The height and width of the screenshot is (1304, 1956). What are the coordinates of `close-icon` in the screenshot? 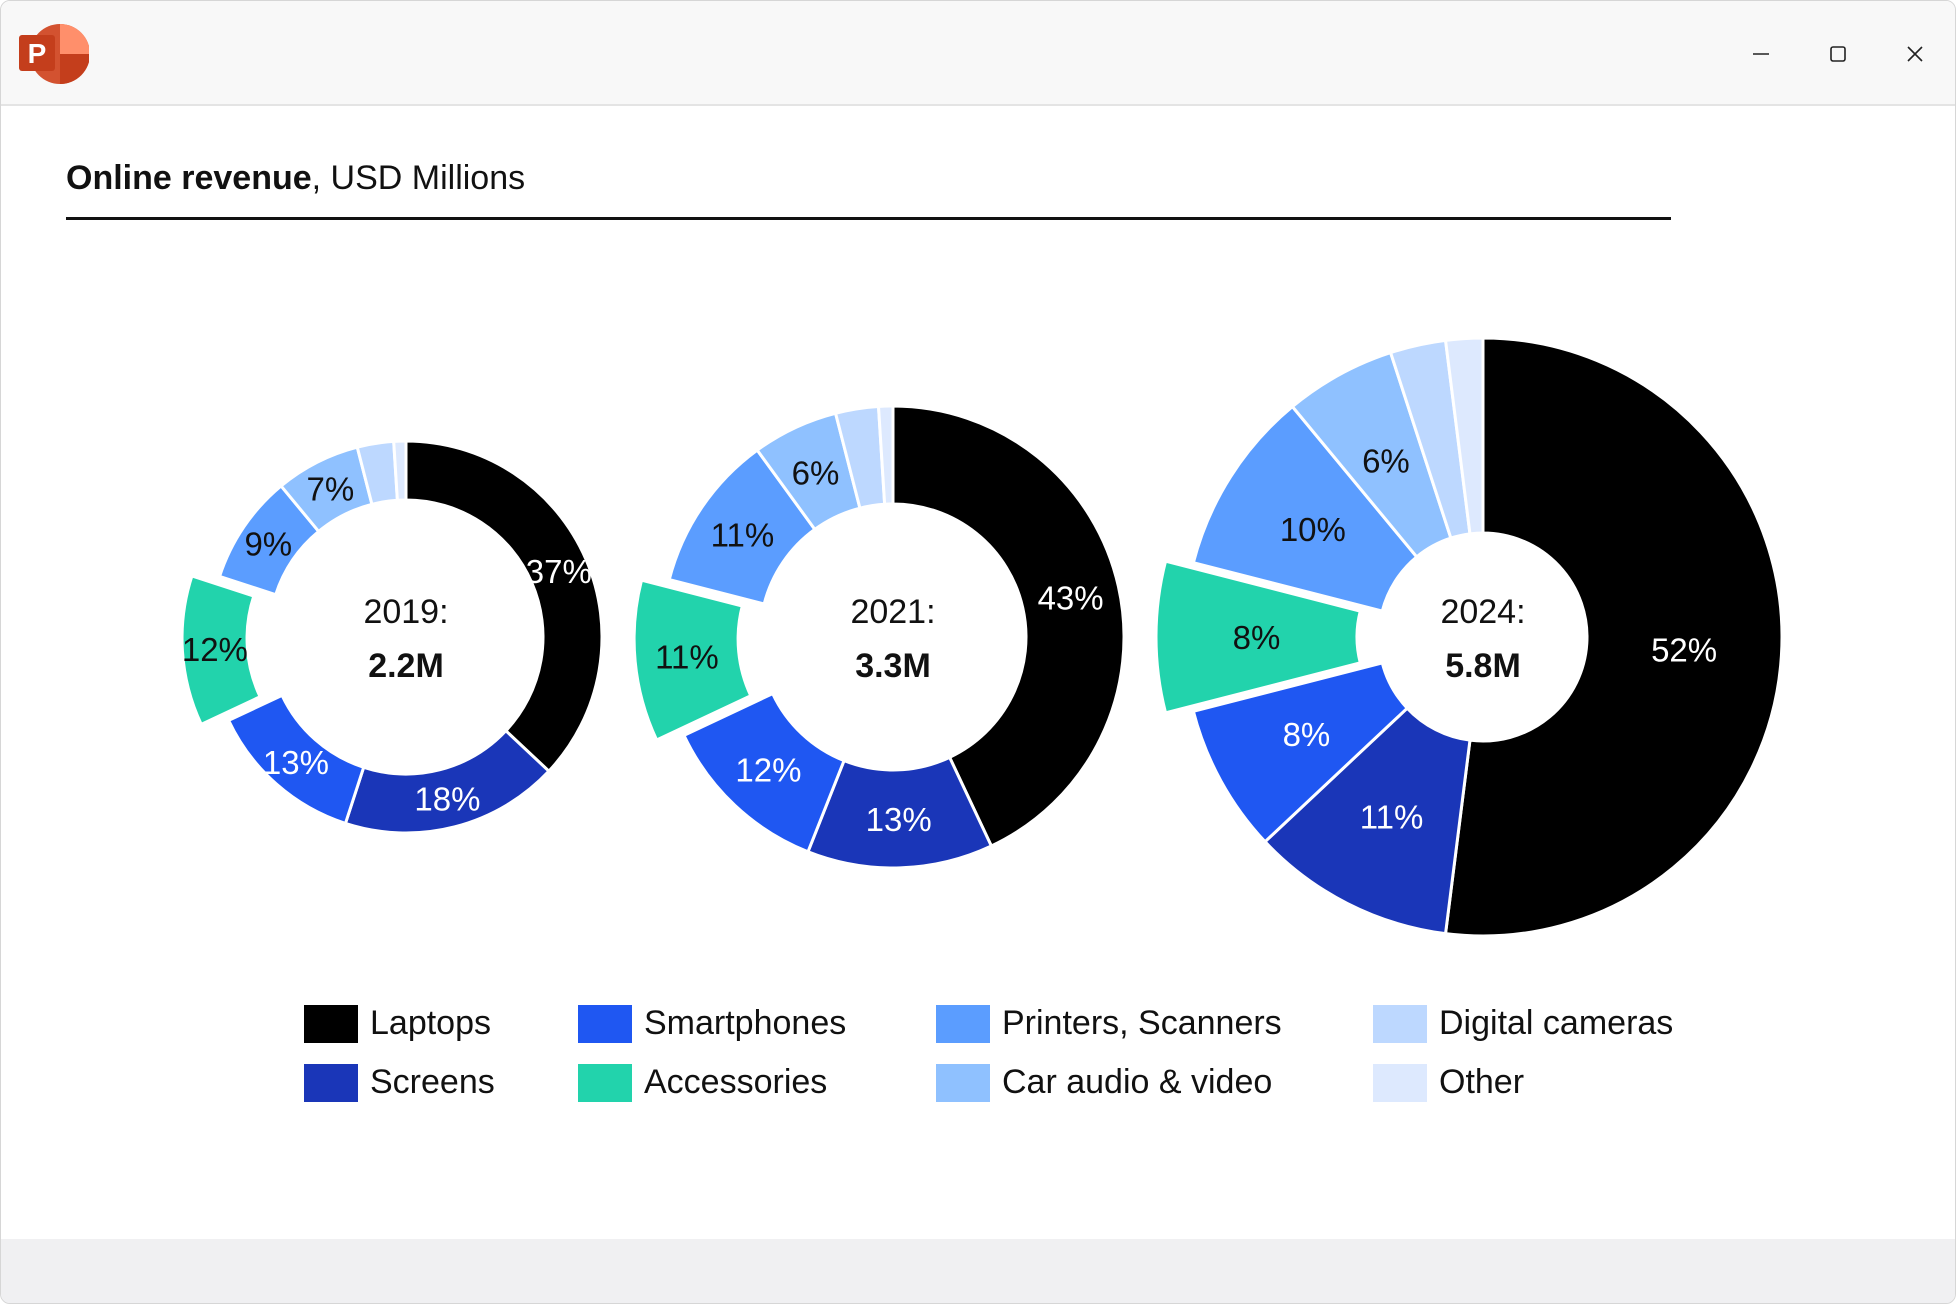 It's located at (1915, 54).